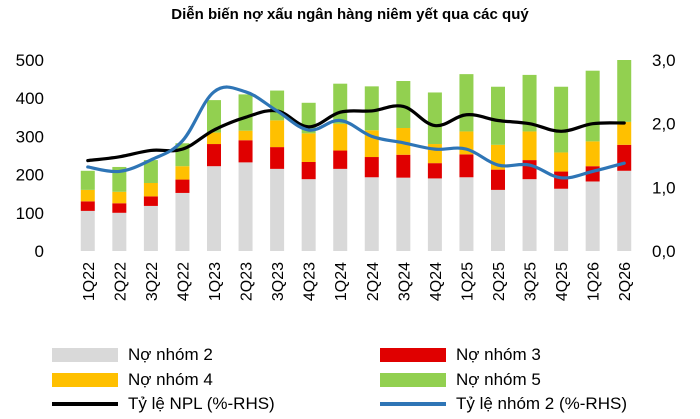 The image size is (700, 419). I want to click on x-tick-label: 3Q25, so click(531, 281).